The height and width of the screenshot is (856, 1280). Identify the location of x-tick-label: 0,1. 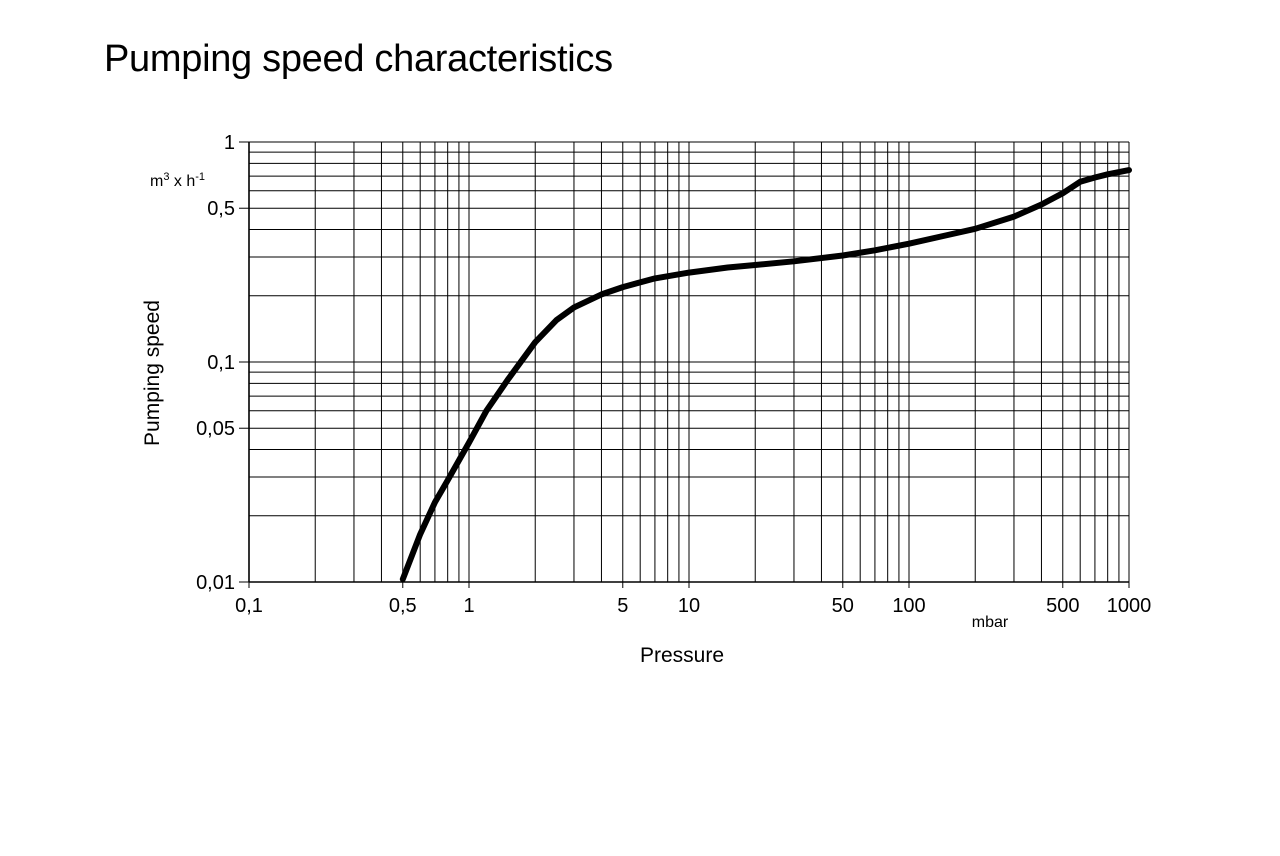
(249, 606).